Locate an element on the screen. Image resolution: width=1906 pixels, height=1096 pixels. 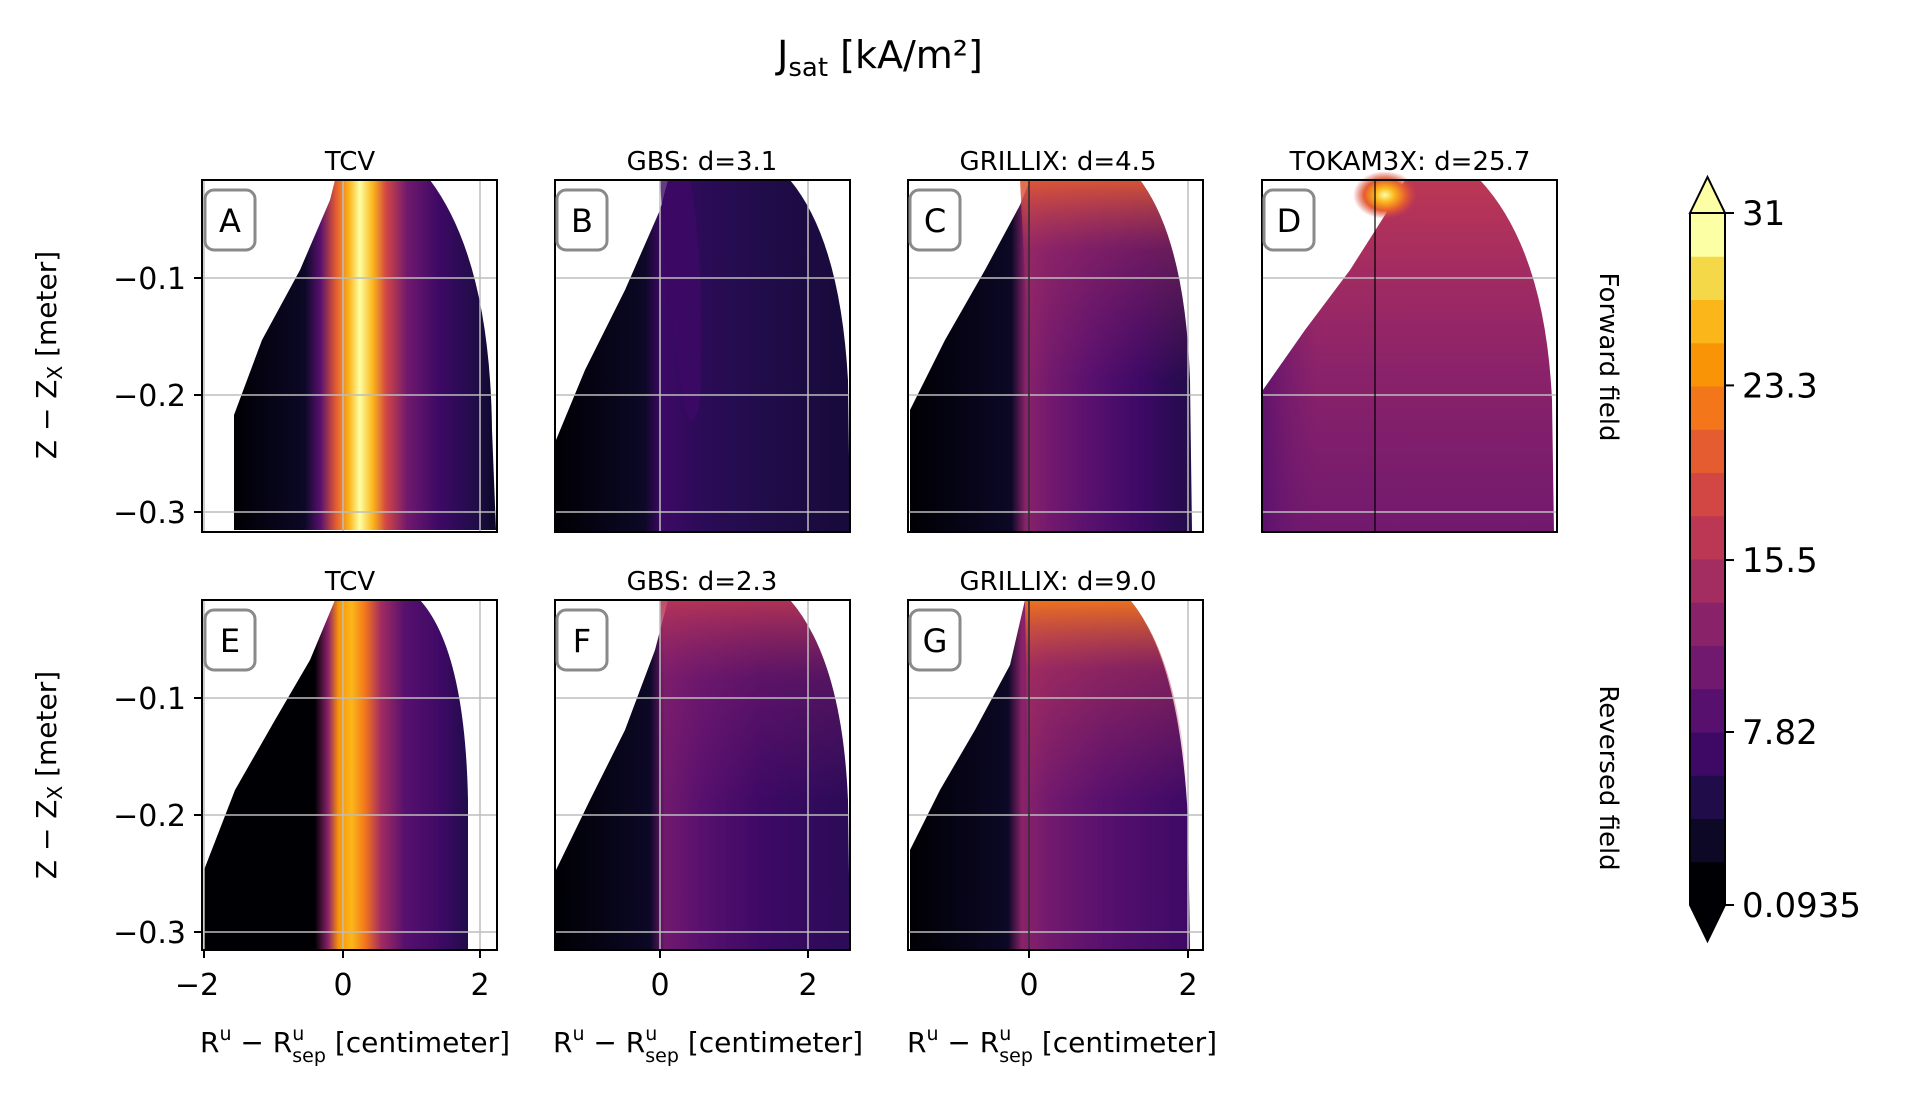
panel-title: GBS: d=3.1 is located at coordinates (702, 162).